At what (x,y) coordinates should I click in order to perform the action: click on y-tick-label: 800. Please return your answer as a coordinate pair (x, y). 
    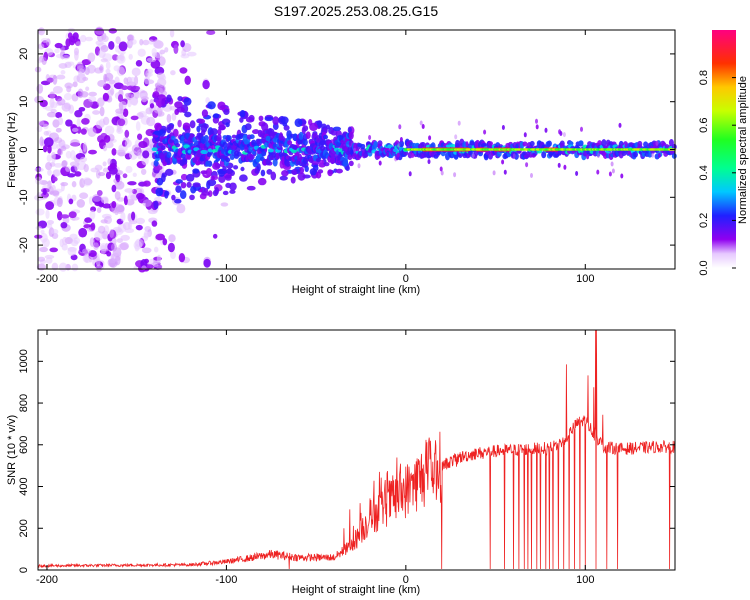
    Looking at the image, I should click on (24, 403).